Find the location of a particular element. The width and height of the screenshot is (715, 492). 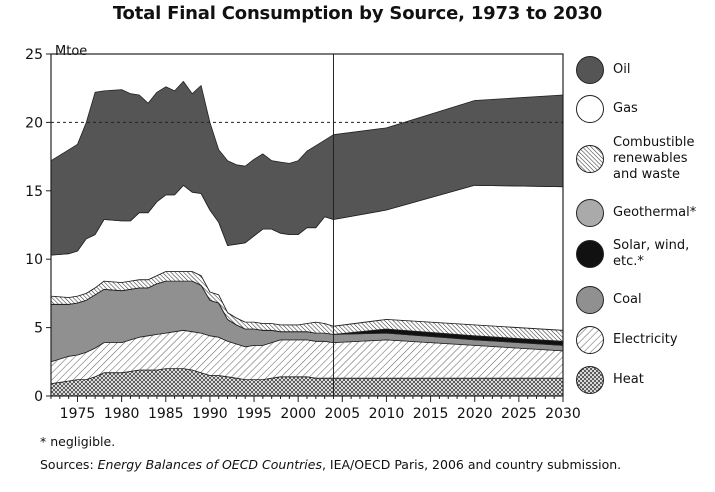

x-tick-label: 2025 is located at coordinates (519, 414).